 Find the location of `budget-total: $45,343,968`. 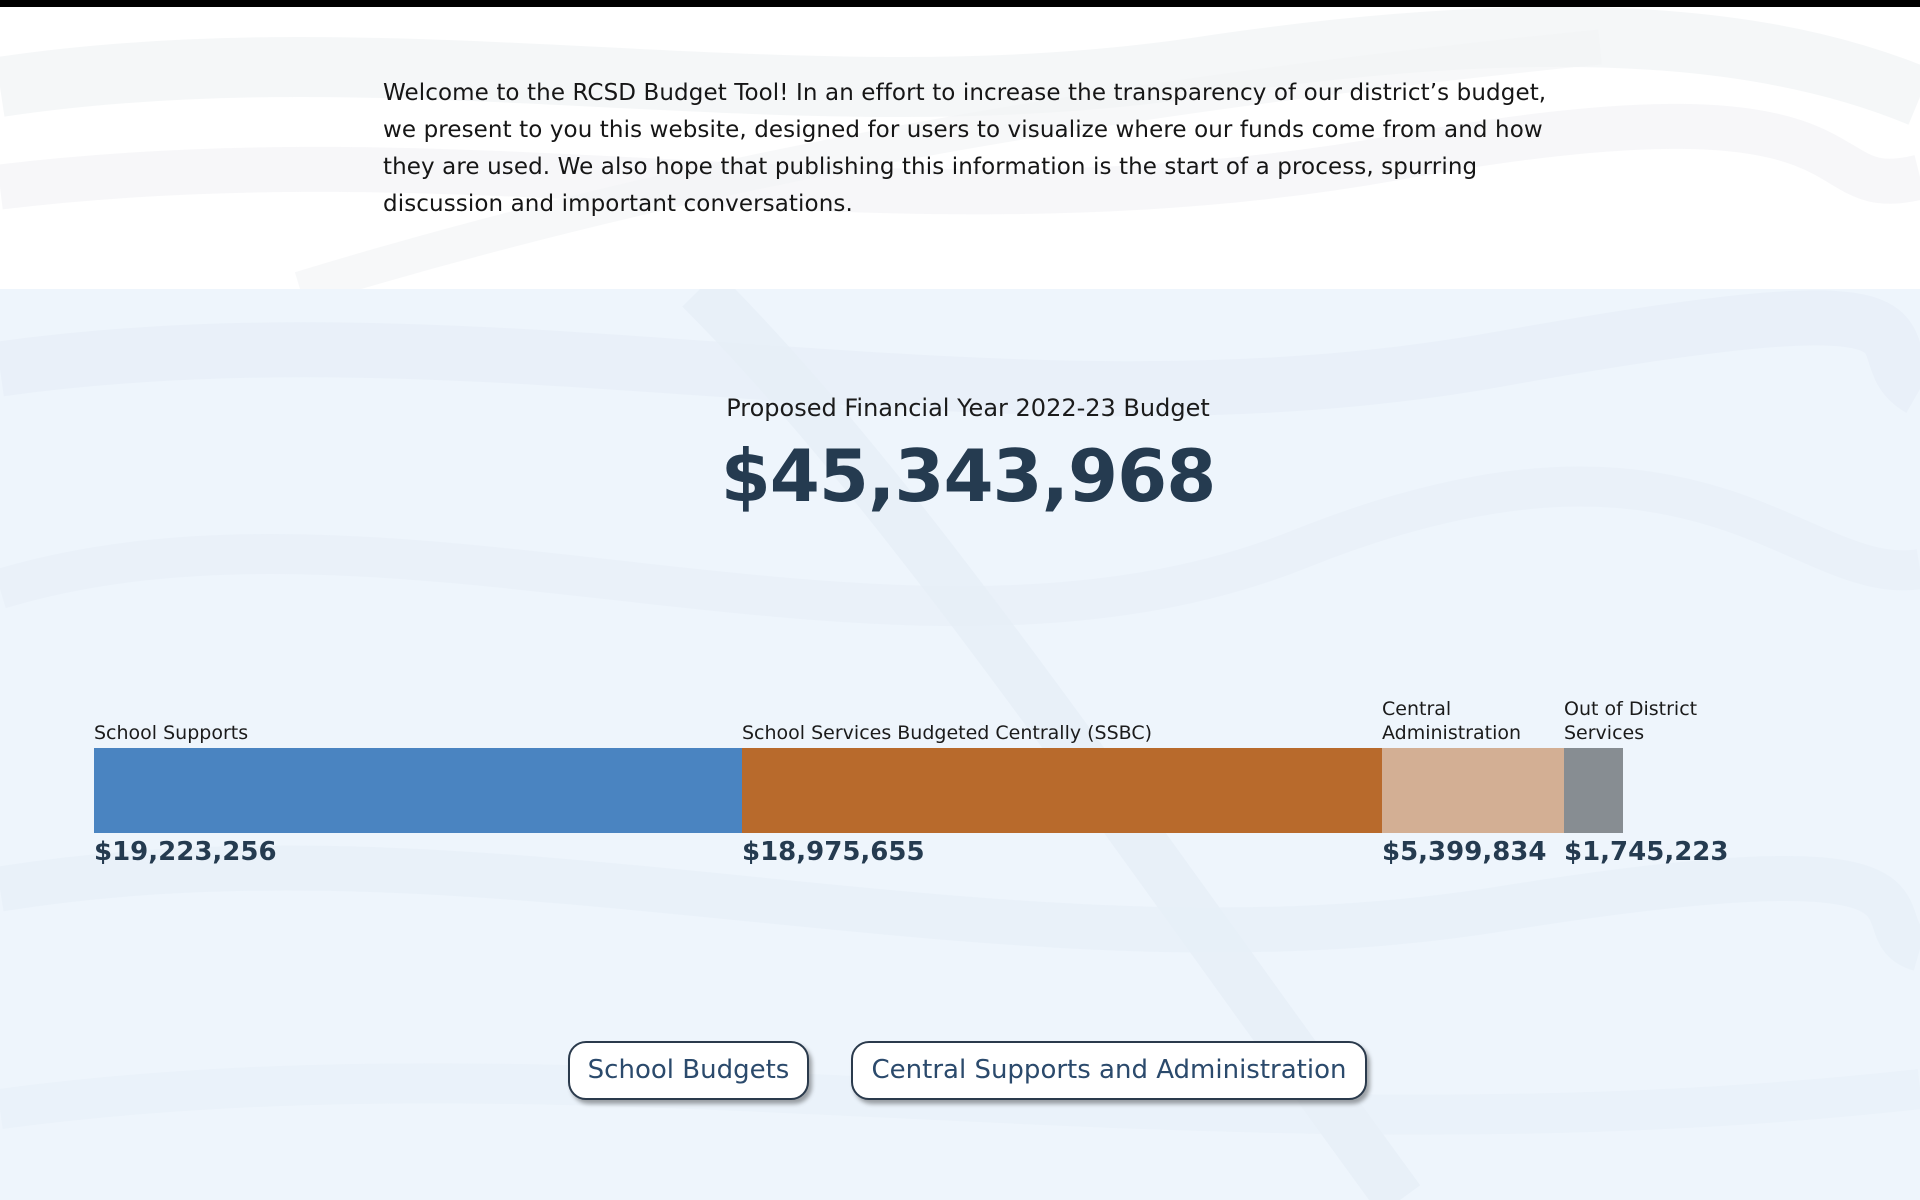

budget-total: $45,343,968 is located at coordinates (968, 476).